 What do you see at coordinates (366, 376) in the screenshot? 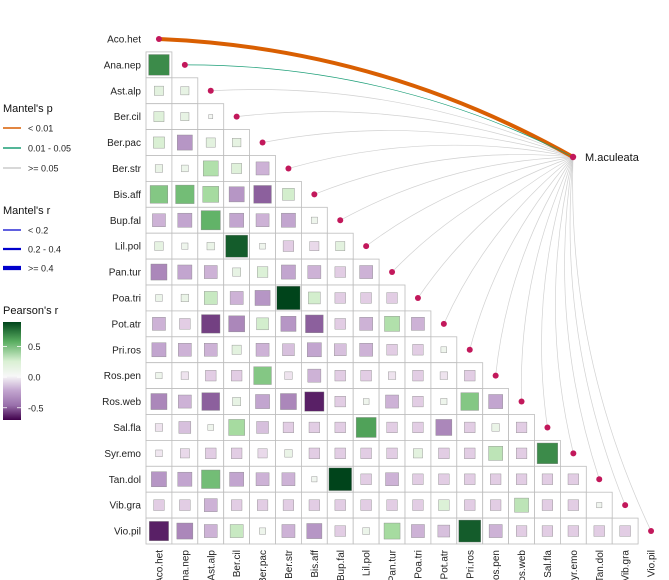
I see `correlation-square-Ros.pen-Lil.pol` at bounding box center [366, 376].